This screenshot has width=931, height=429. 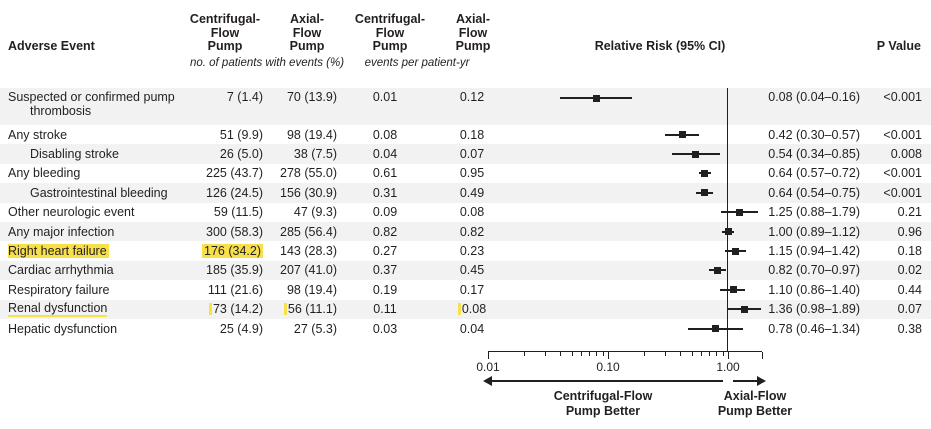 I want to click on cell-text: 0.01, so click(x=385, y=97).